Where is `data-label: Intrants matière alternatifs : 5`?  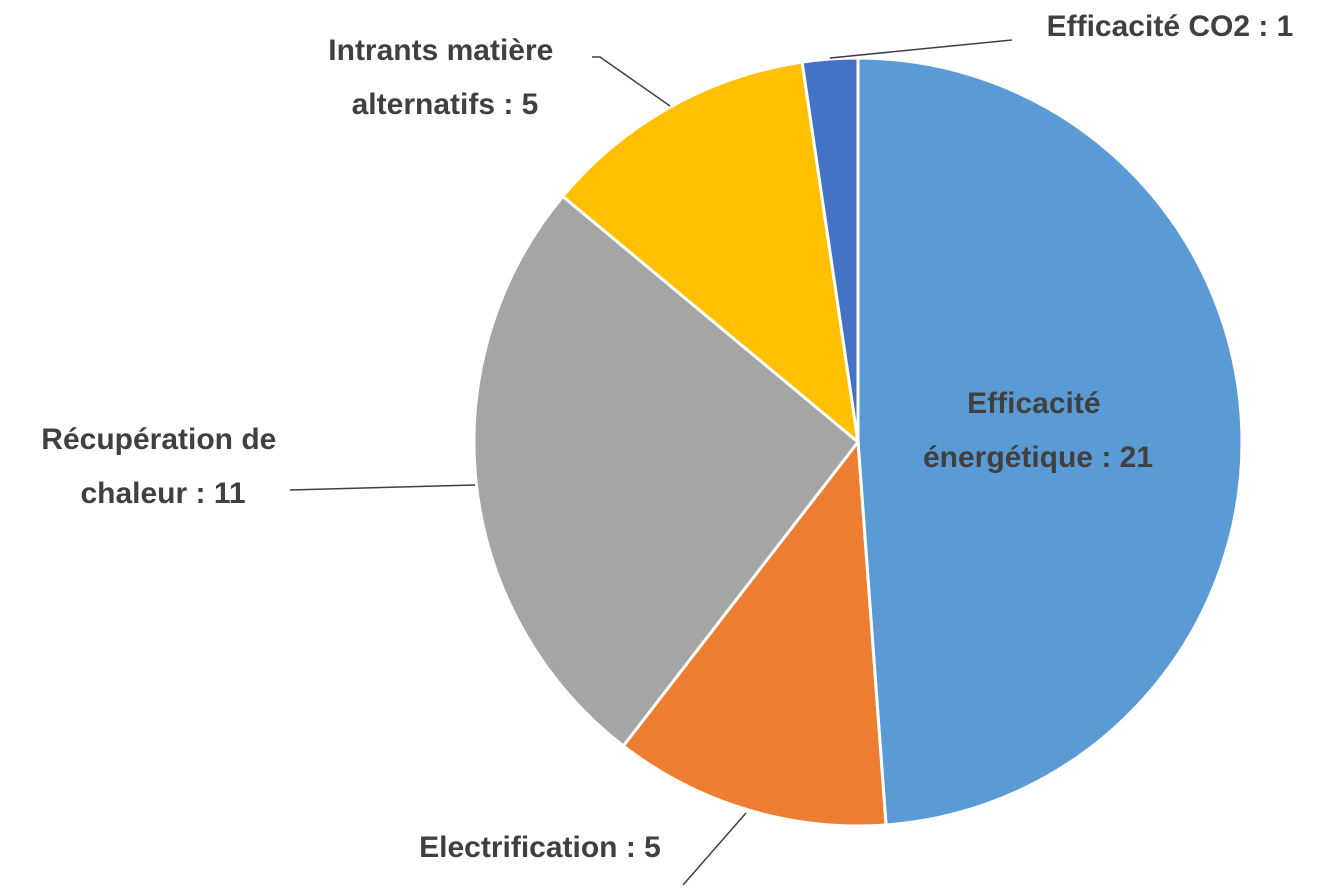 data-label: Intrants matière alternatifs : 5 is located at coordinates (444, 77).